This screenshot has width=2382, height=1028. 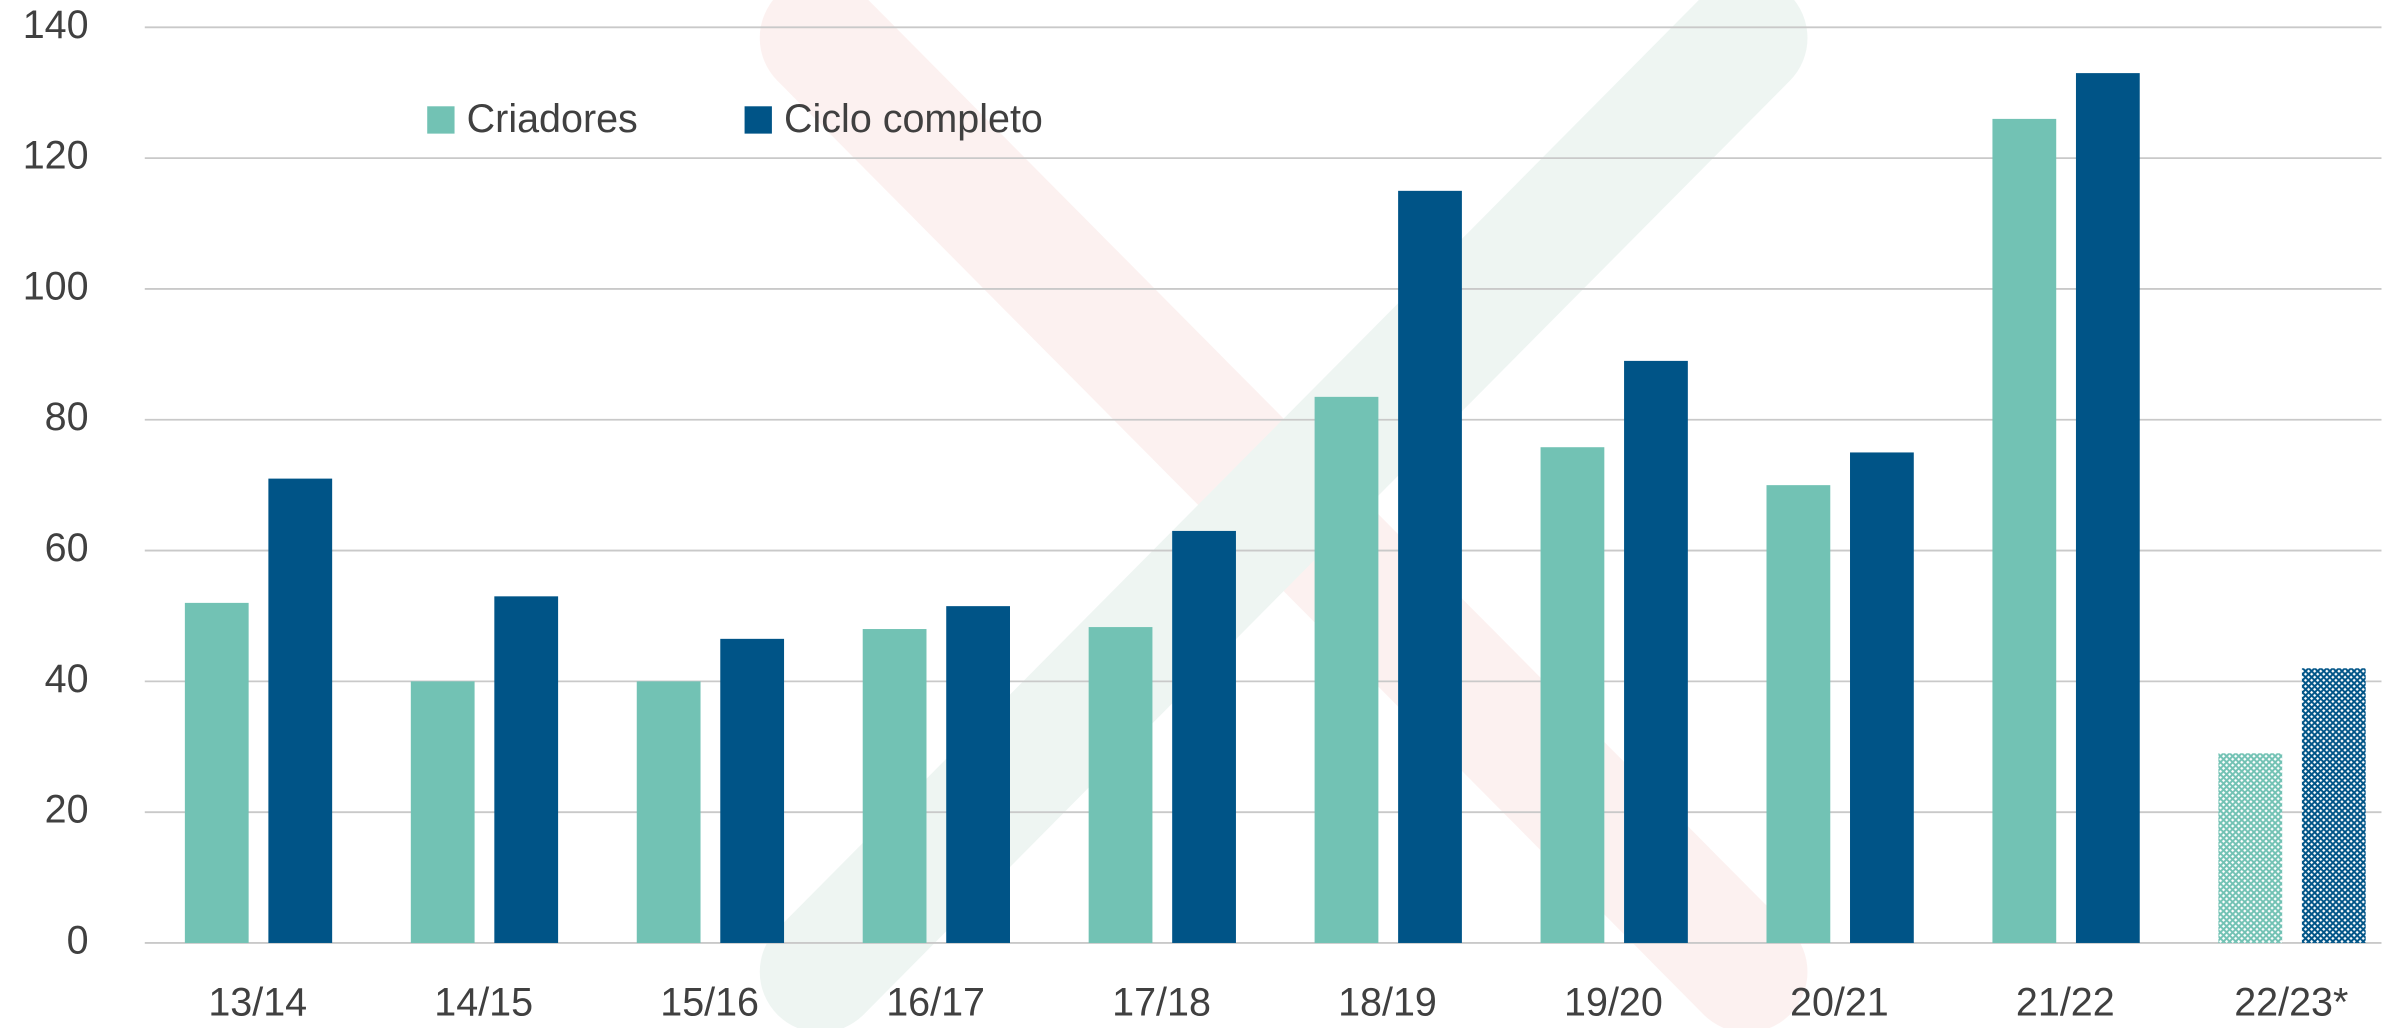 What do you see at coordinates (709, 1003) in the screenshot?
I see `x-tick-label: 15/16` at bounding box center [709, 1003].